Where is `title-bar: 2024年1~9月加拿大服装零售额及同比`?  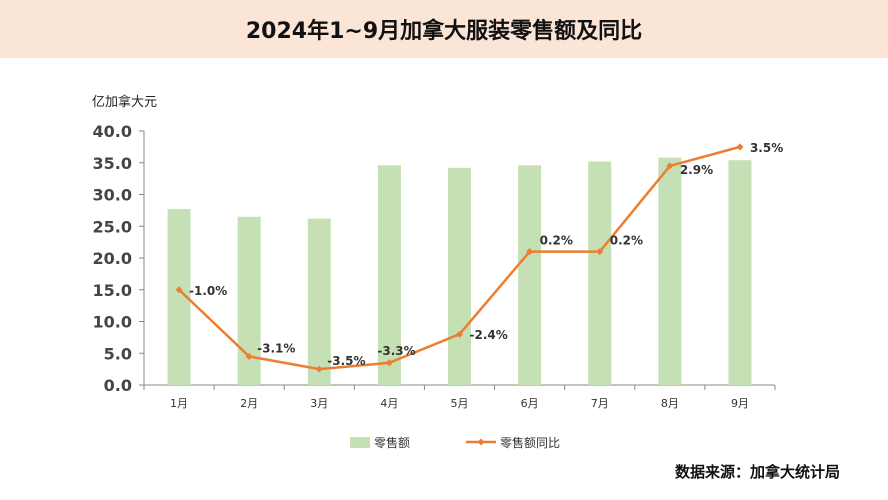 title-bar: 2024年1~9月加拿大服装零售额及同比 is located at coordinates (444, 29).